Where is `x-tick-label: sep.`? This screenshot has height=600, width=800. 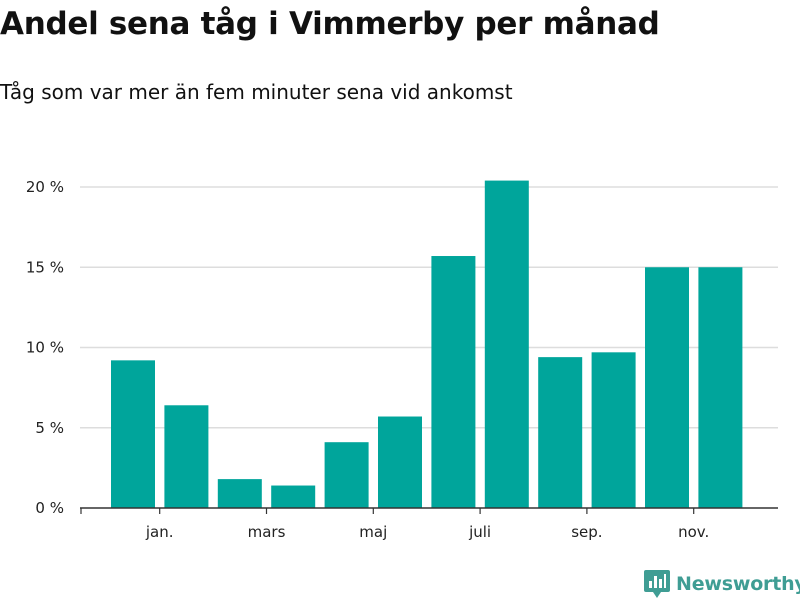
x-tick-label: sep. is located at coordinates (586, 532).